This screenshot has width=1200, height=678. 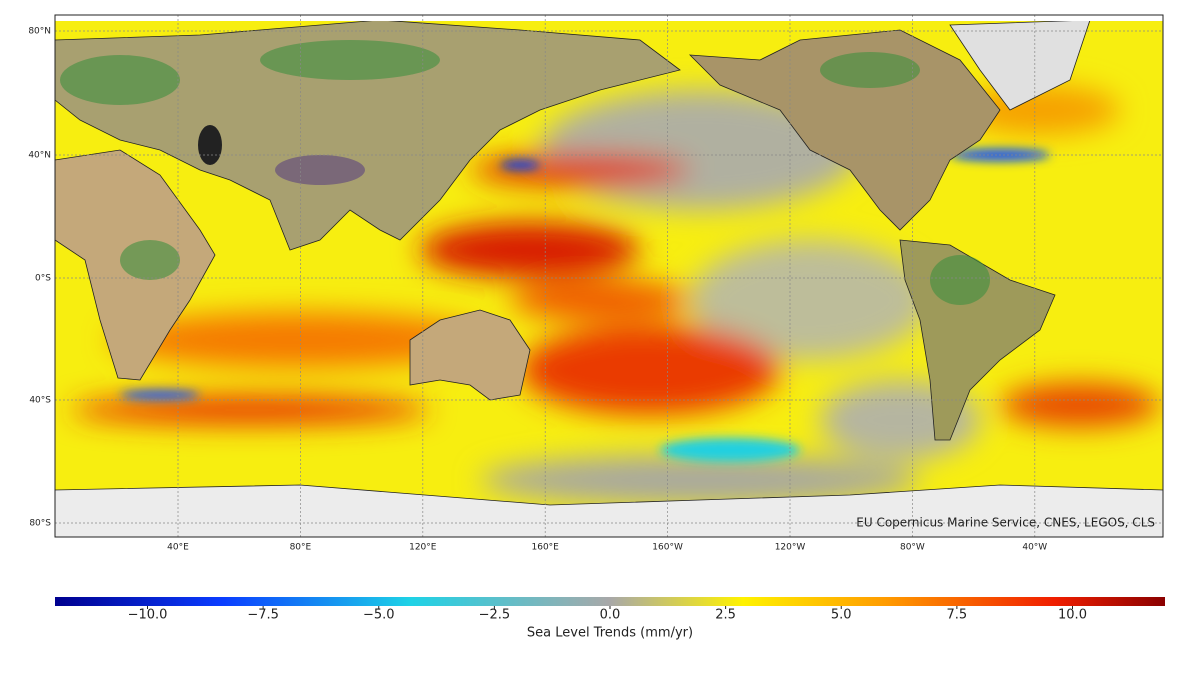 What do you see at coordinates (379, 615) in the screenshot?
I see `colorbar-tick-label: −5.0` at bounding box center [379, 615].